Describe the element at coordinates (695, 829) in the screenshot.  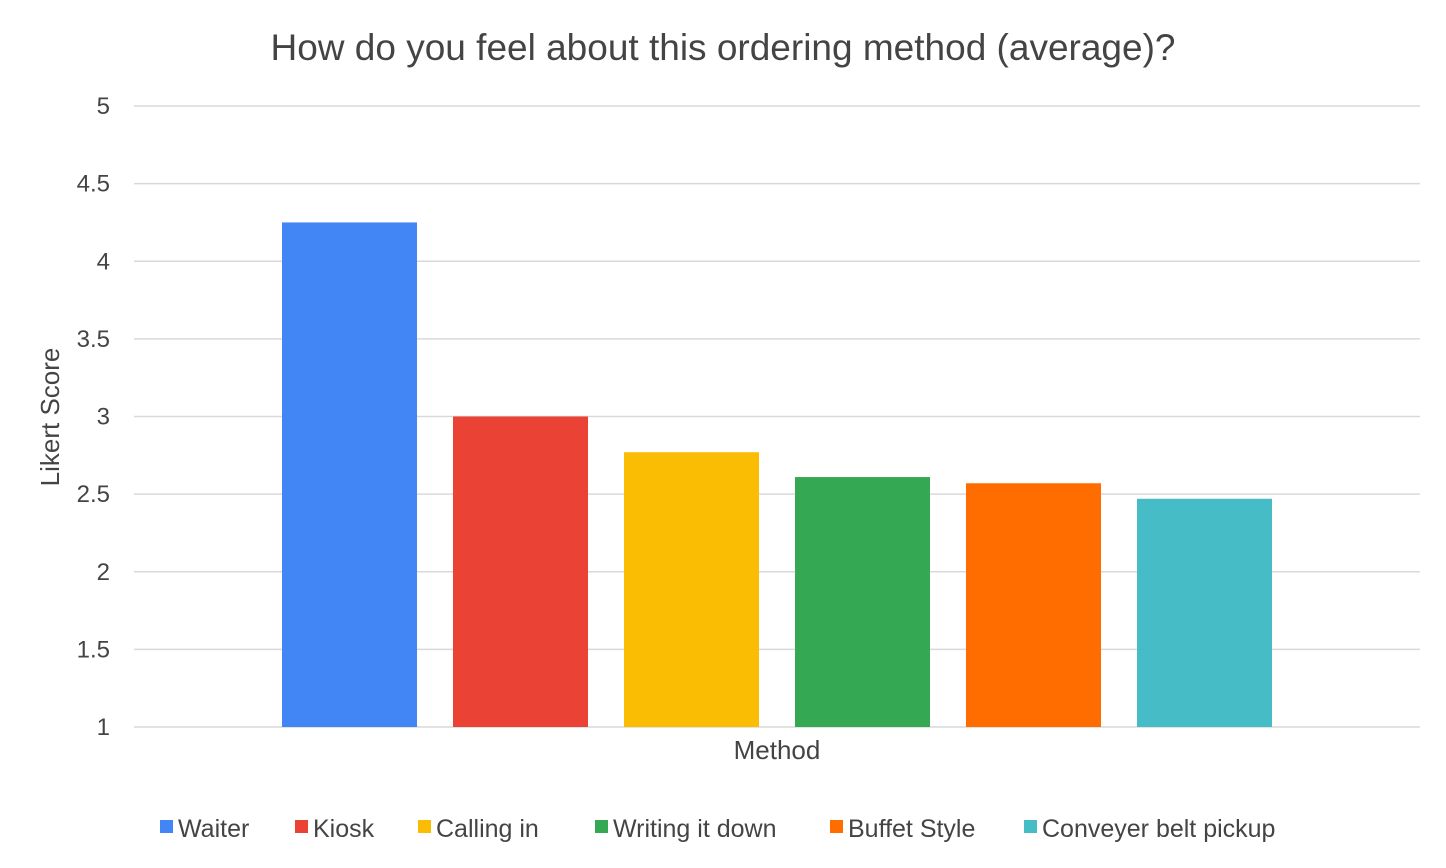
I see `legend-label: Writing it down` at that location.